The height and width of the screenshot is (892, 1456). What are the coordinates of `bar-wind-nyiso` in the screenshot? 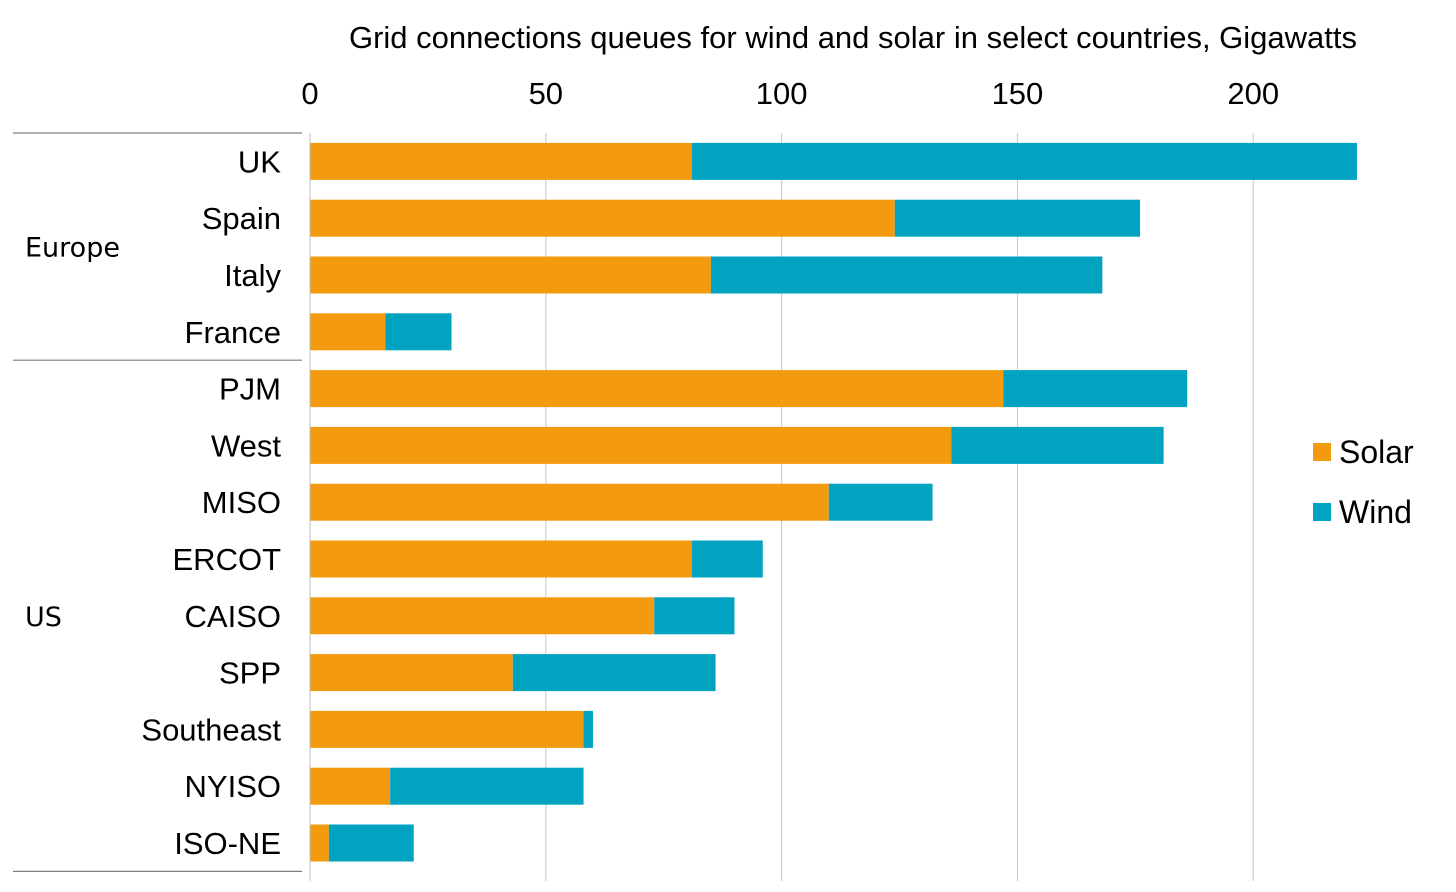 It's located at (487, 786).